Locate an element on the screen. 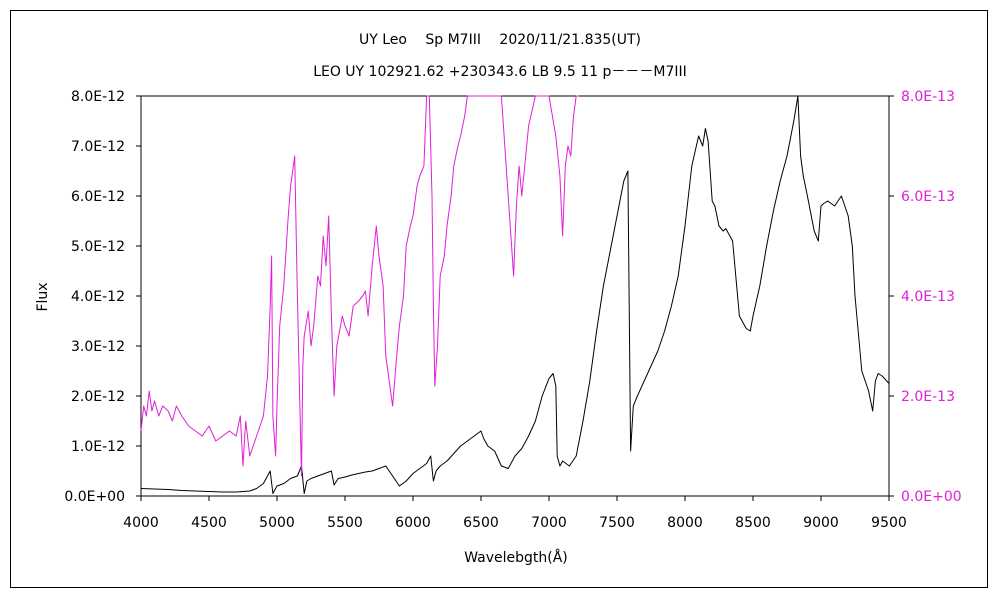 The height and width of the screenshot is (600, 1000). y-axis-label: Flux is located at coordinates (43, 296).